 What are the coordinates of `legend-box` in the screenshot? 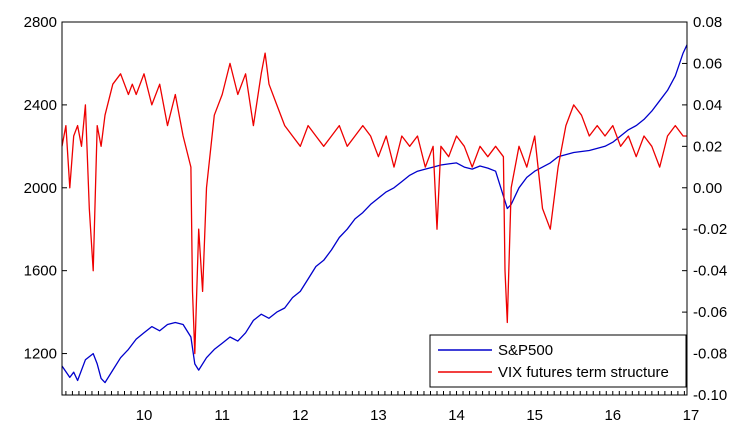 It's located at (558, 361).